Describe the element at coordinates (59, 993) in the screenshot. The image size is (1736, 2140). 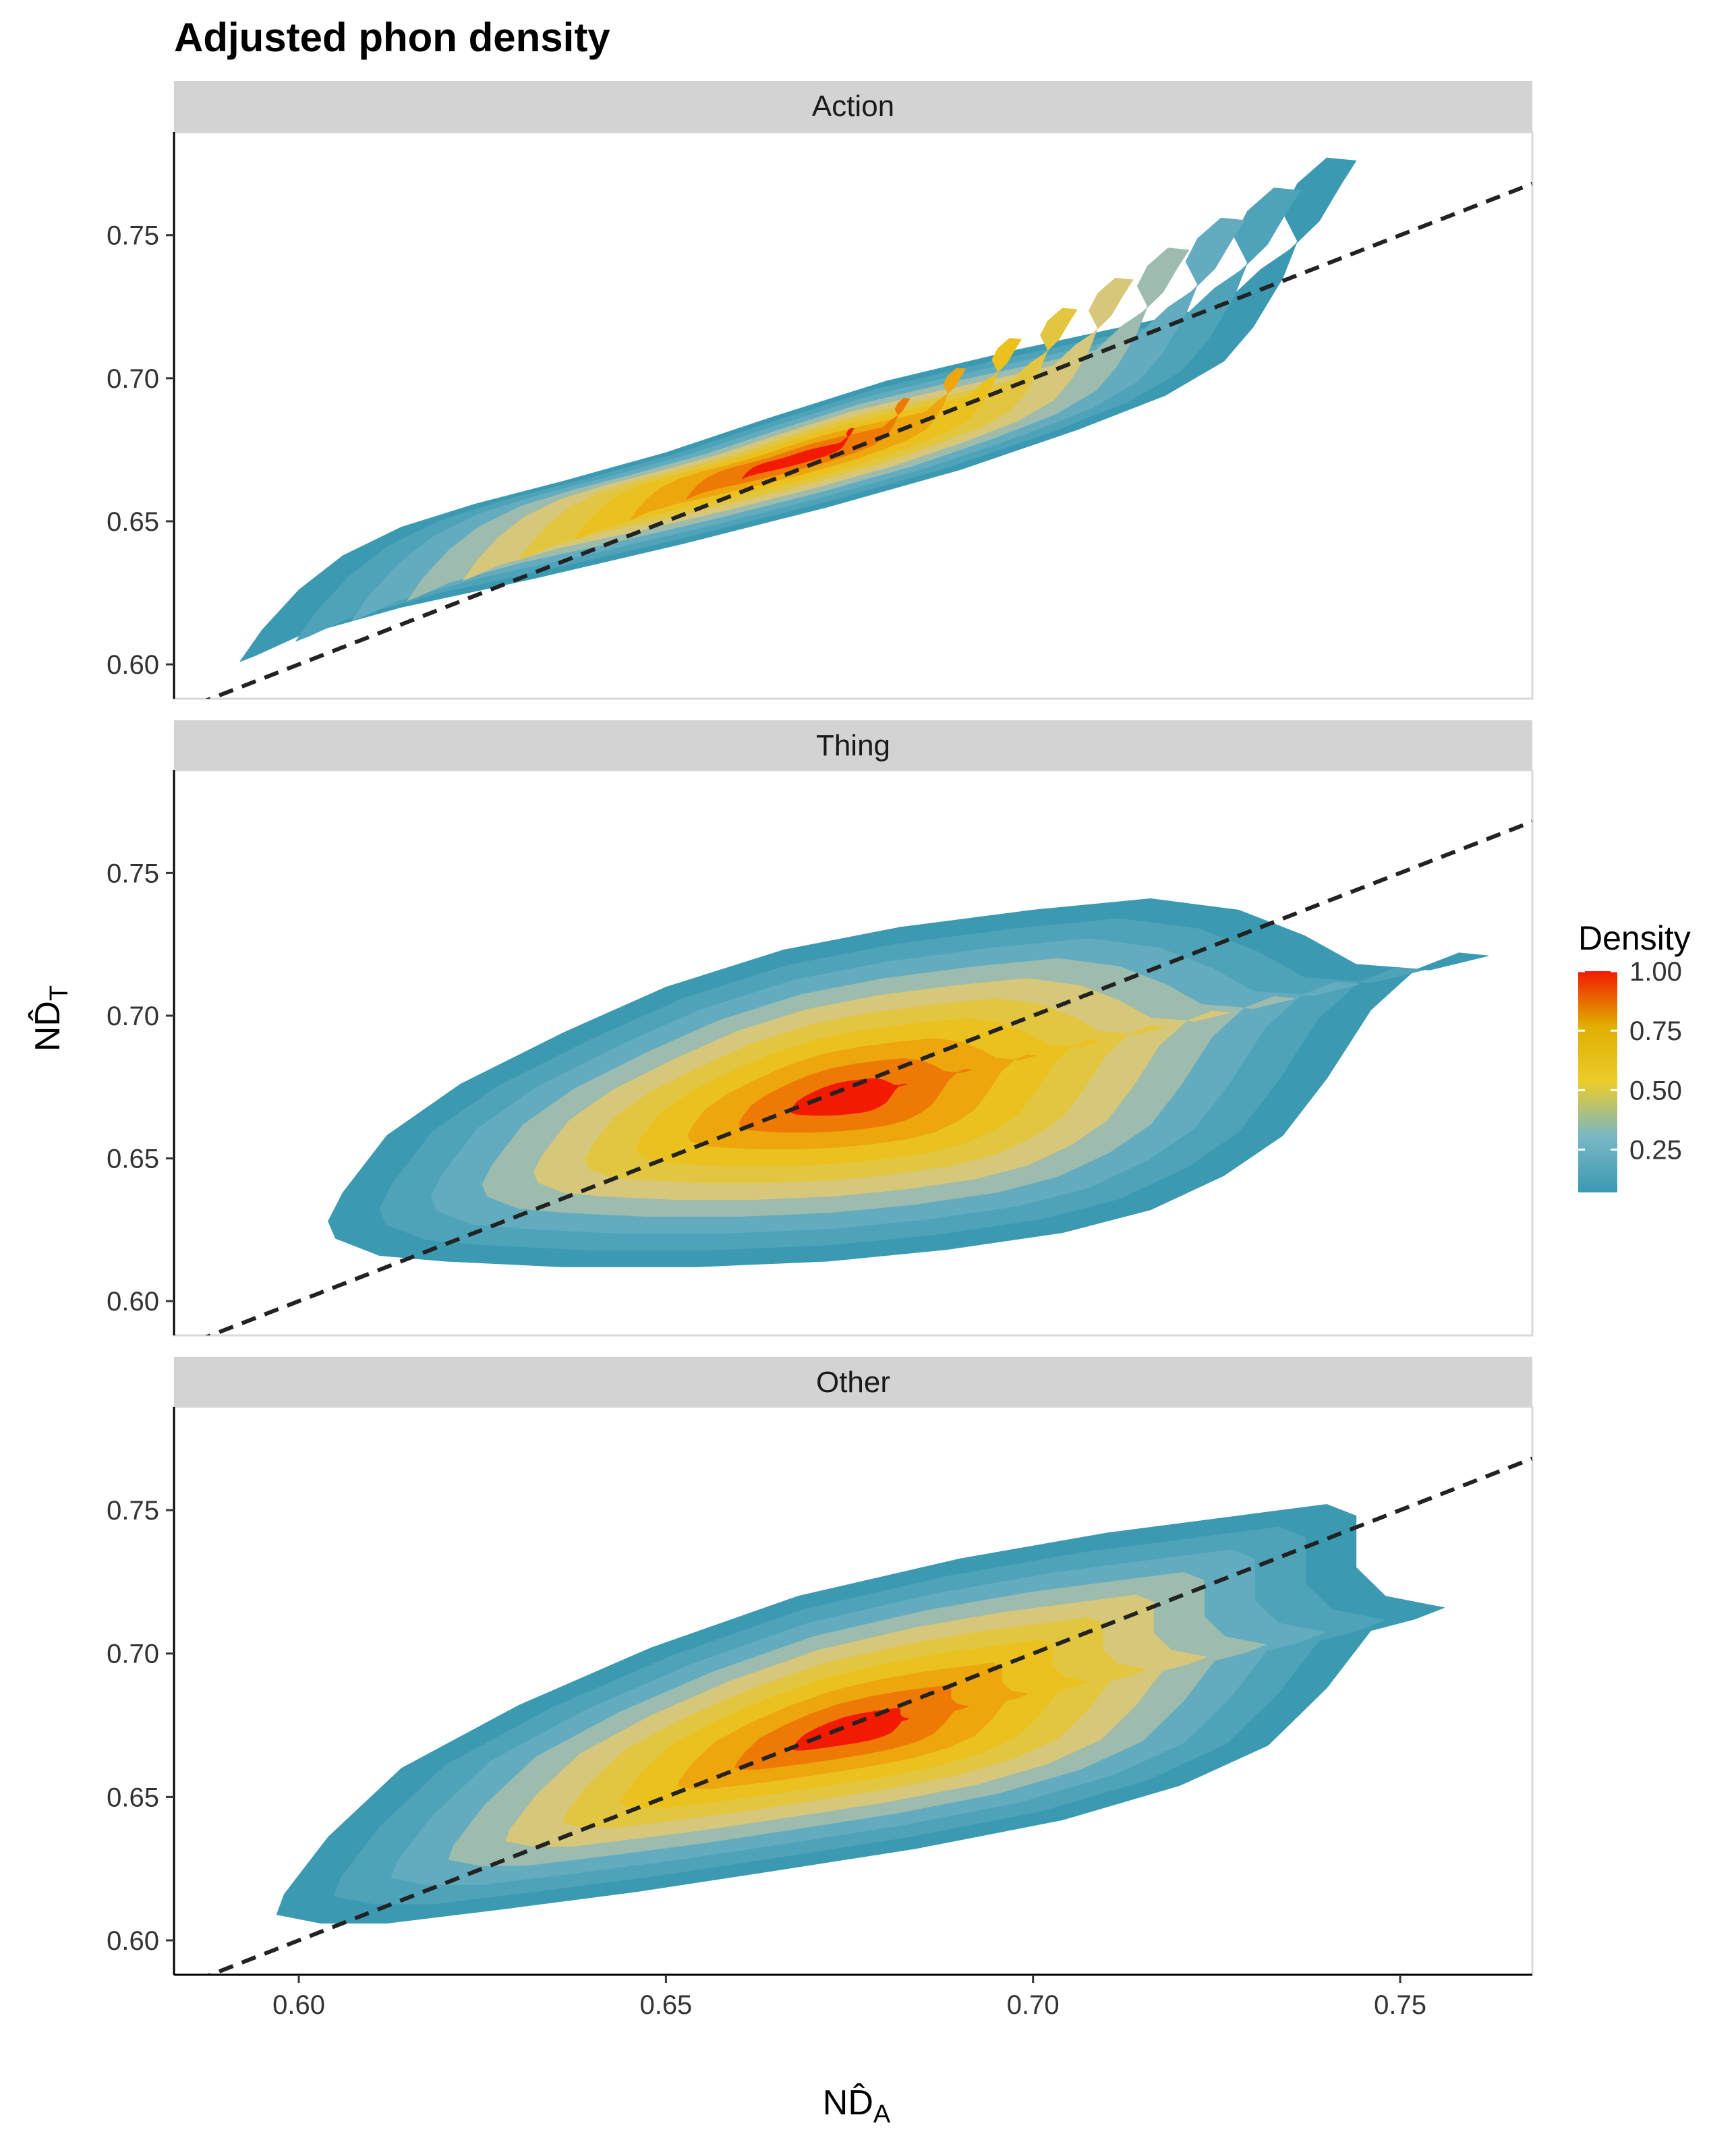
I see `y-axis-title-subscript: T` at that location.